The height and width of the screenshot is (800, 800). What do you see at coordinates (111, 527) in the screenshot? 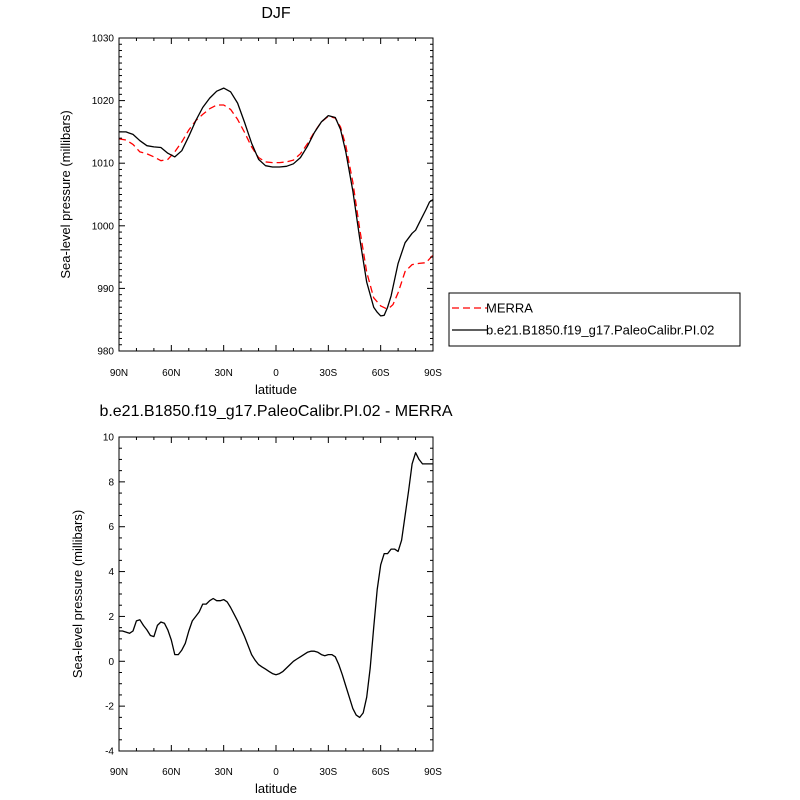
I see `y-tick-label: 6` at bounding box center [111, 527].